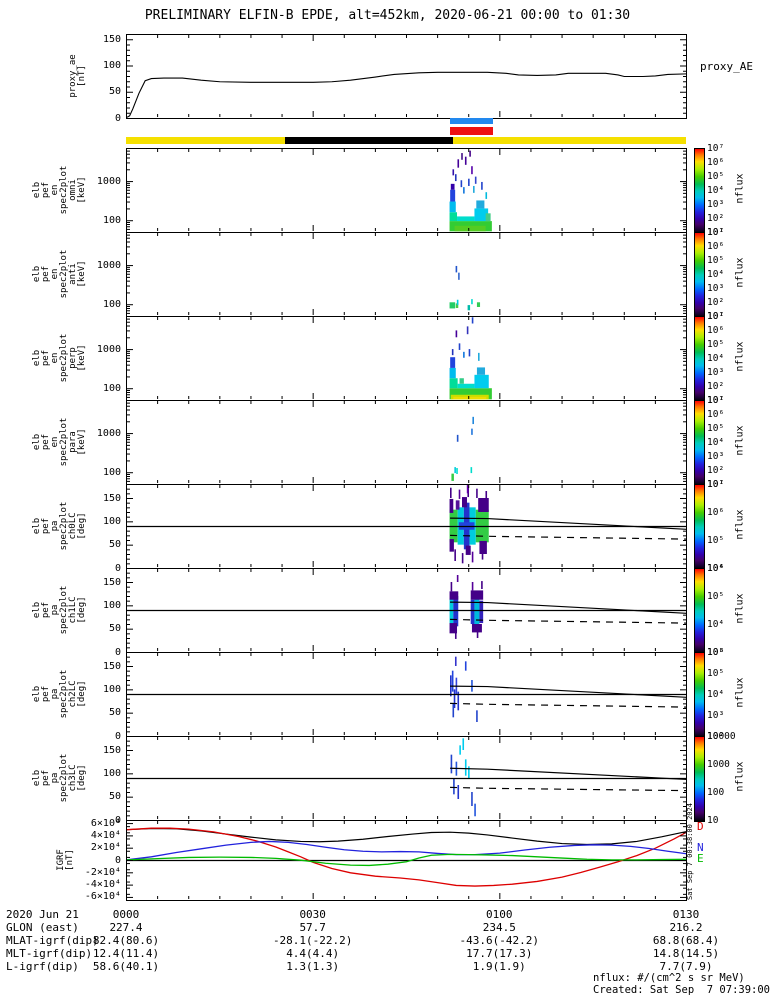  I want to click on panel-en_perp-plot, so click(406, 358).